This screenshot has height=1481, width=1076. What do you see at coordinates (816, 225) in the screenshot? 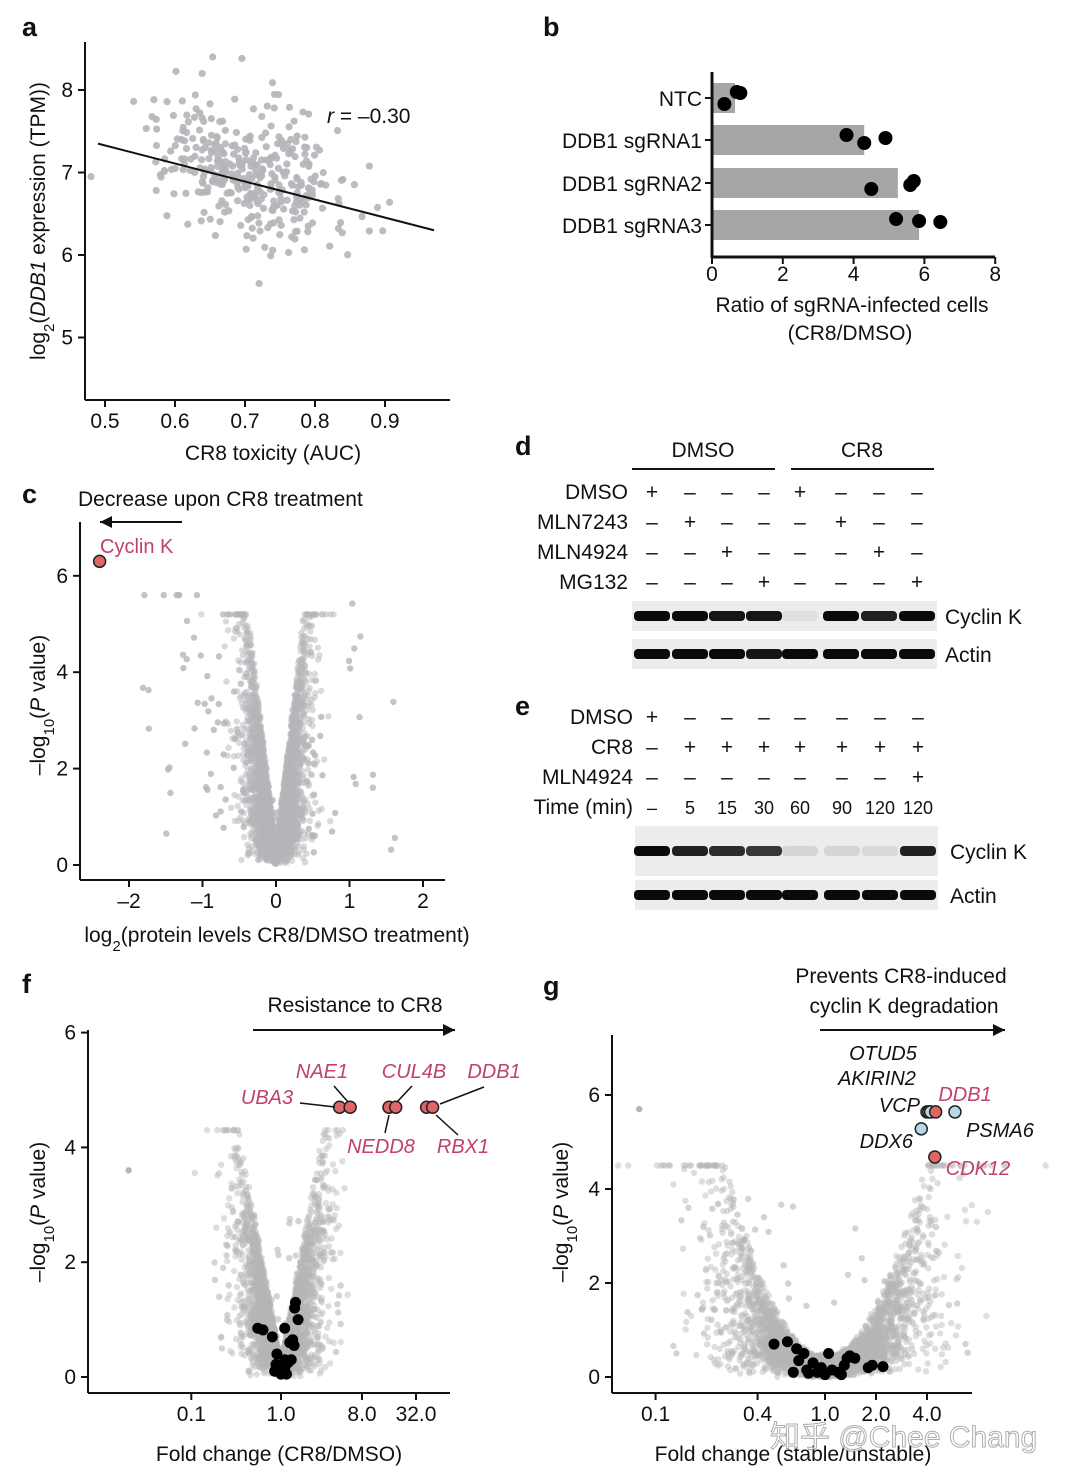
I see `bar` at bounding box center [816, 225].